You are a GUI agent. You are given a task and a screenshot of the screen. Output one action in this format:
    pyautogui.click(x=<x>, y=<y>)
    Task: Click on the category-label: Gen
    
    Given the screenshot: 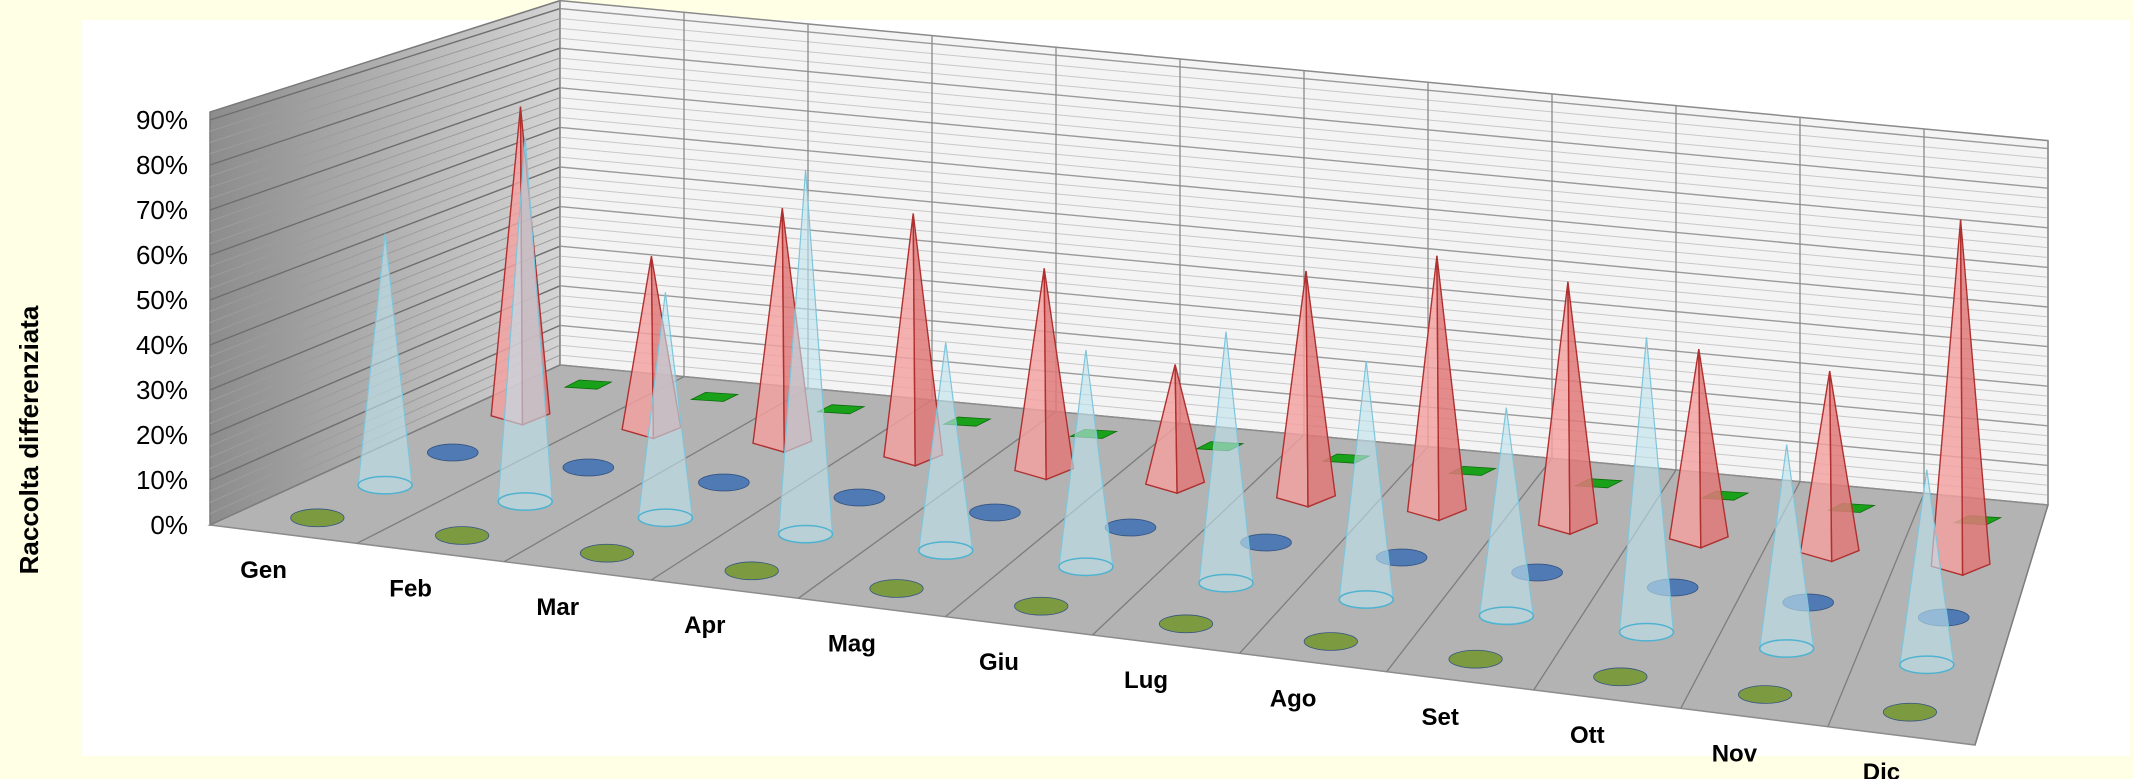 What is the action you would take?
    pyautogui.click(x=263, y=570)
    